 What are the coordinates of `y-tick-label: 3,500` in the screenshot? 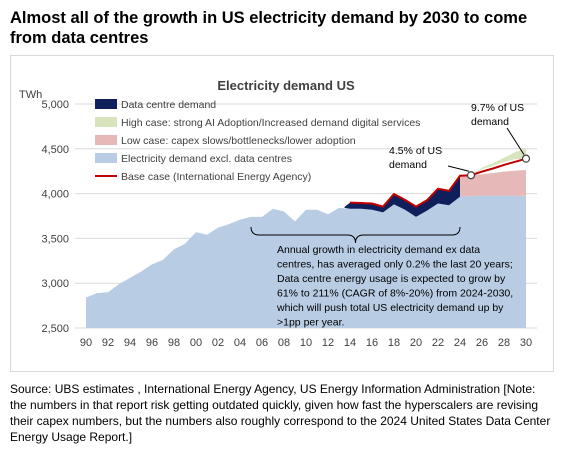 It's located at (55, 239).